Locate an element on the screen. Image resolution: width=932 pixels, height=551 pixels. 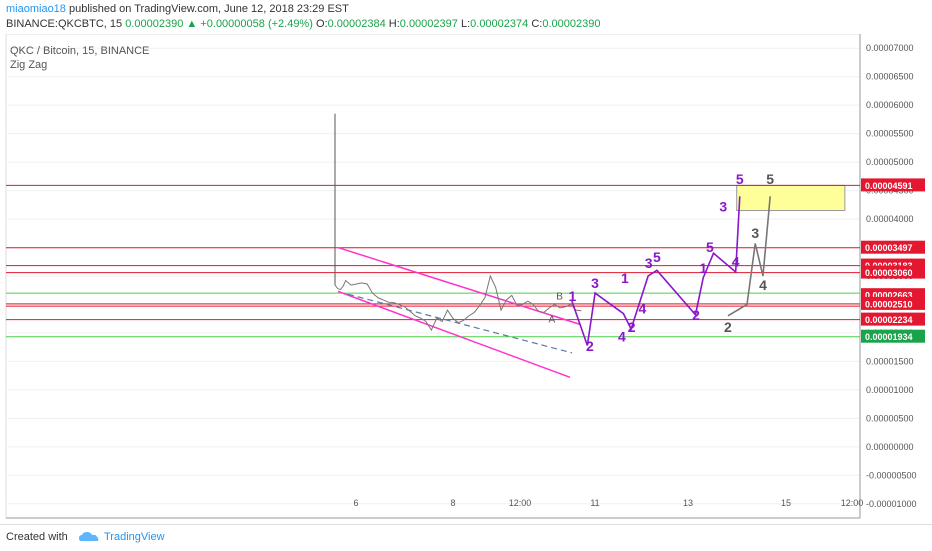
x-tick-label: 11 is located at coordinates (594, 503).